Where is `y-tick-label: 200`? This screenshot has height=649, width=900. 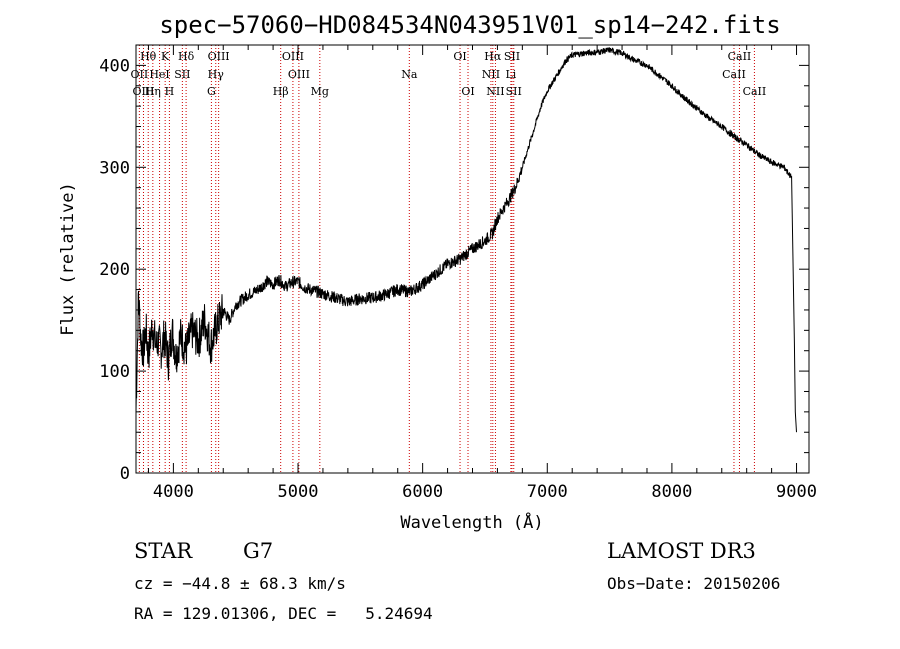 y-tick-label: 200 is located at coordinates (114, 270).